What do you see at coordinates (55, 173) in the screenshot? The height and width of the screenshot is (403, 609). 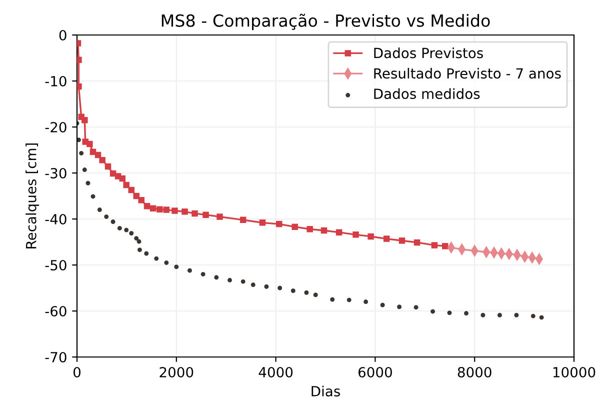 I see `y-tick-label: -30` at bounding box center [55, 173].